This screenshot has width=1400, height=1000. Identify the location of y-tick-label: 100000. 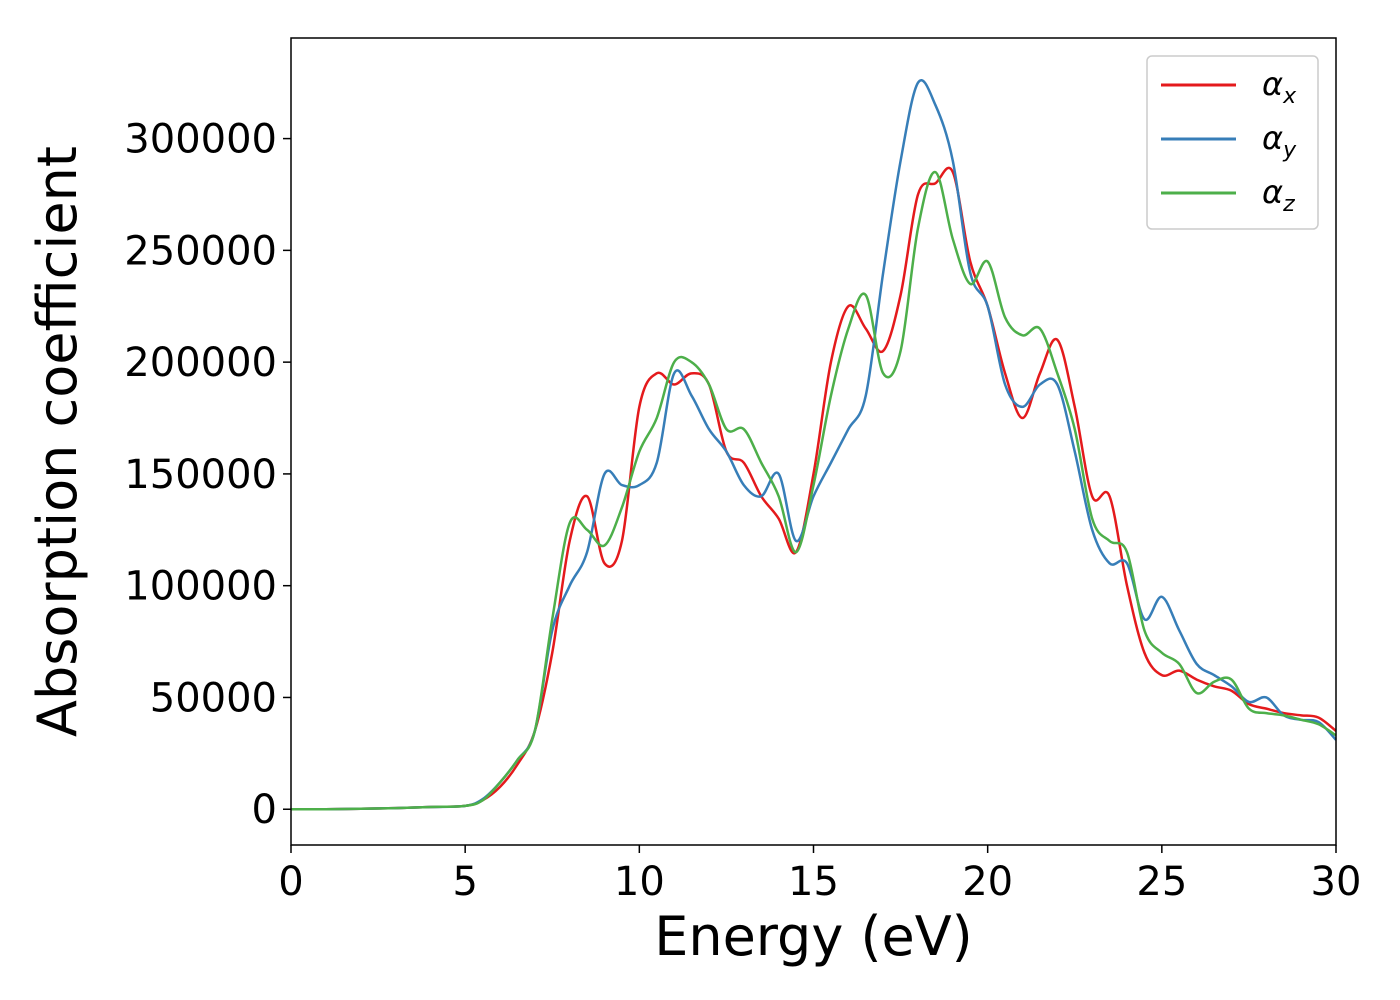
(200, 587).